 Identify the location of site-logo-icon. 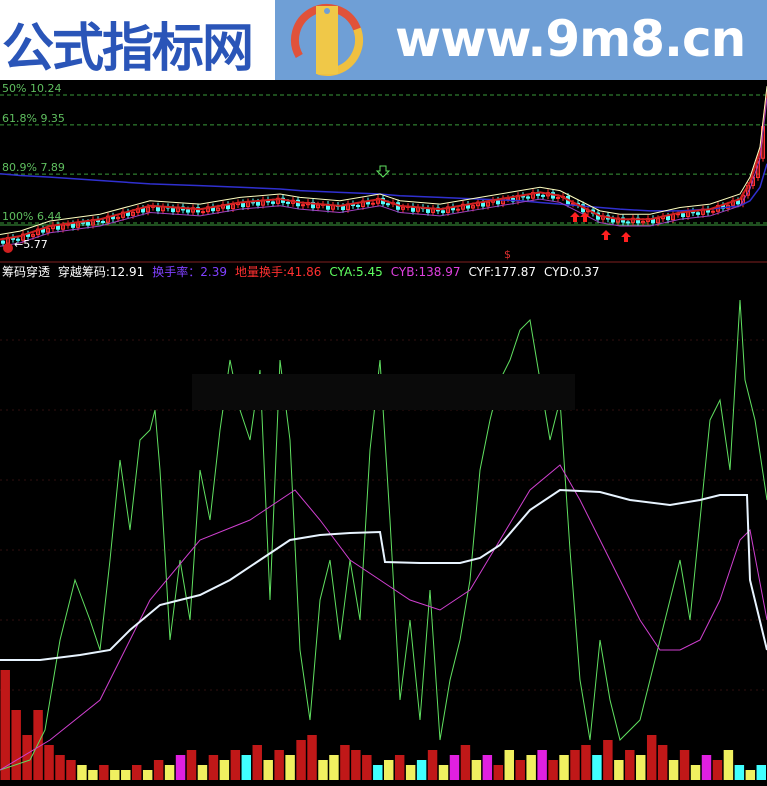
(327, 40).